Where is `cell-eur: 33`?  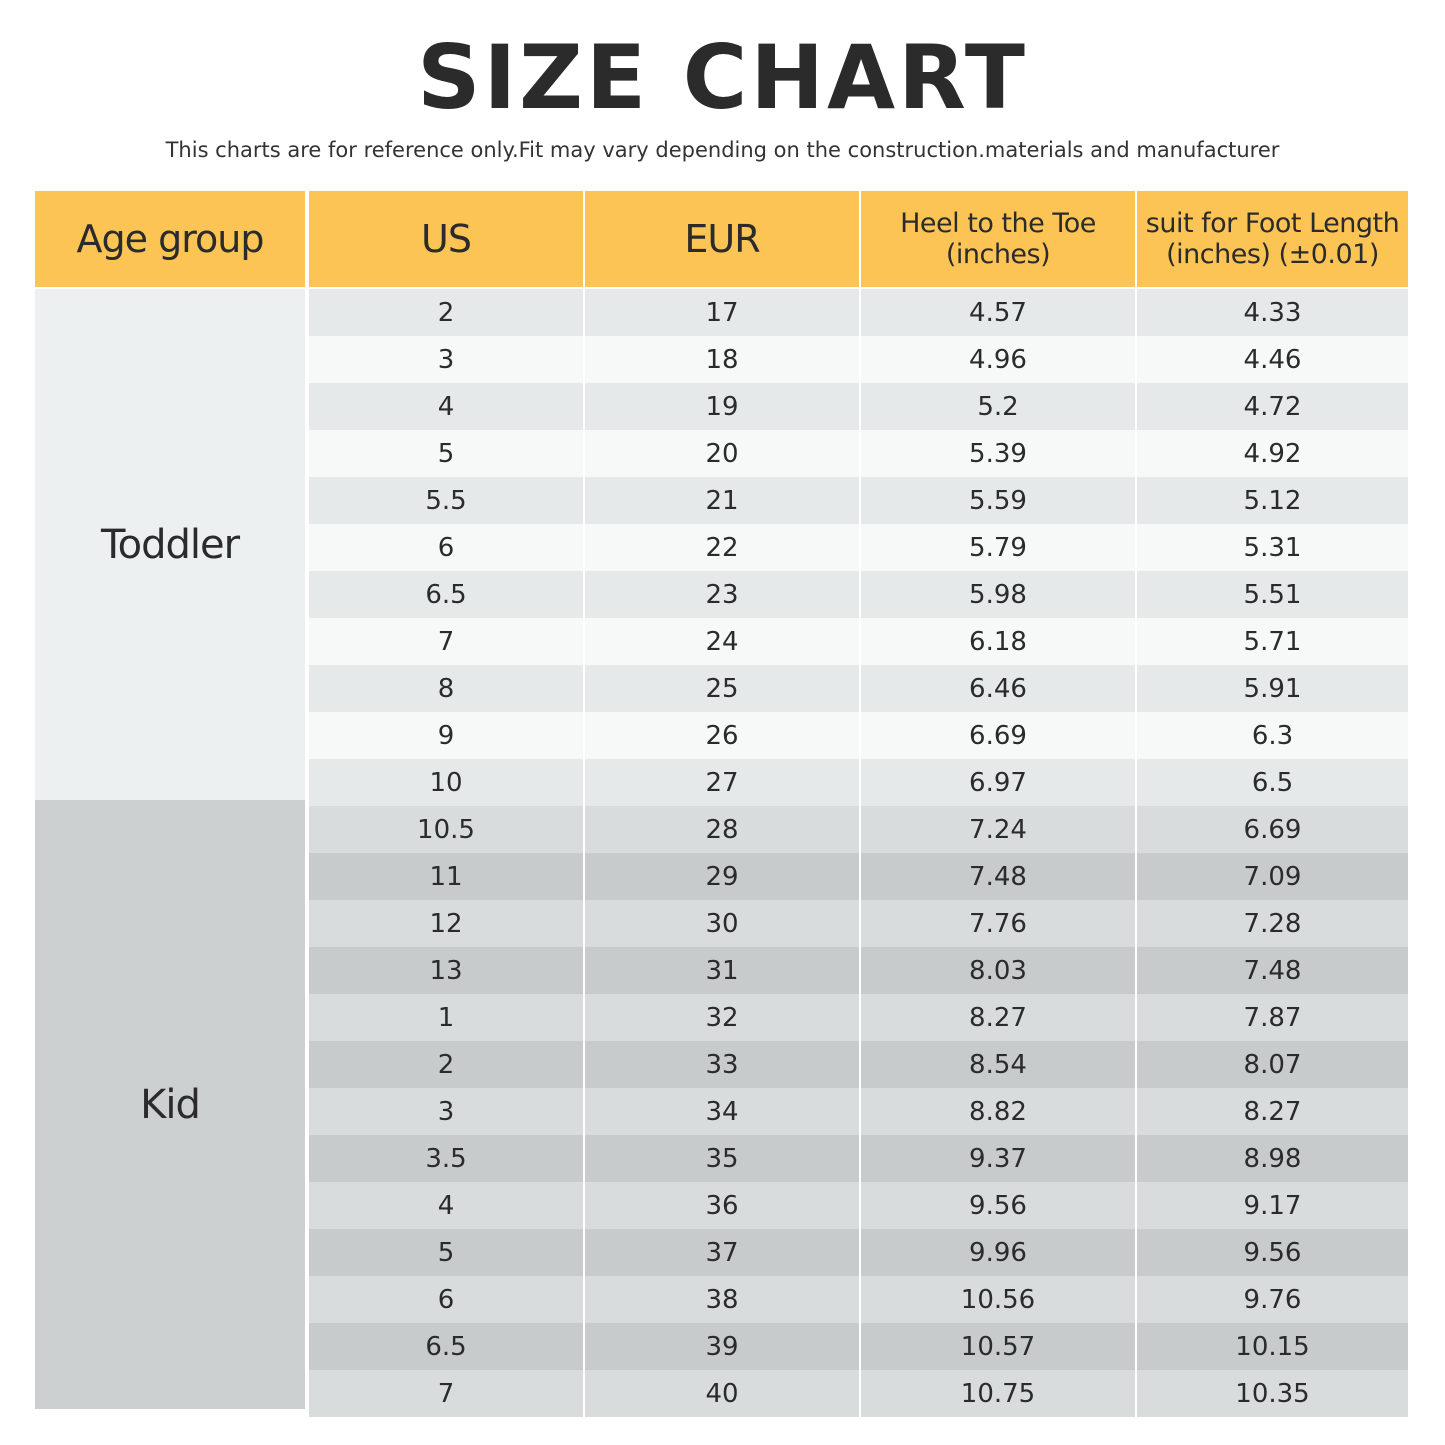
cell-eur: 33 is located at coordinates (722, 1064).